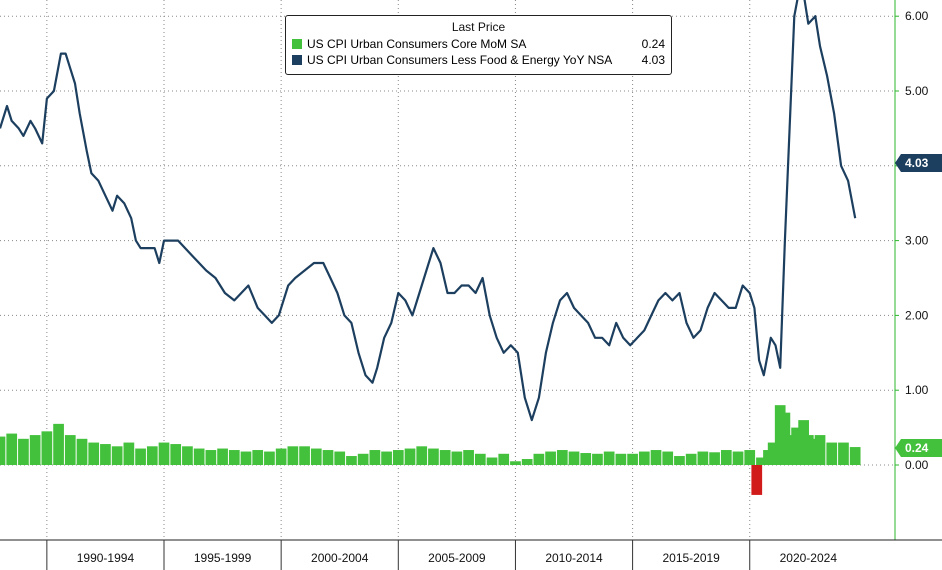 This screenshot has width=942, height=570. Describe the element at coordinates (917, 390) in the screenshot. I see `y-tick-label: 1.00` at that location.